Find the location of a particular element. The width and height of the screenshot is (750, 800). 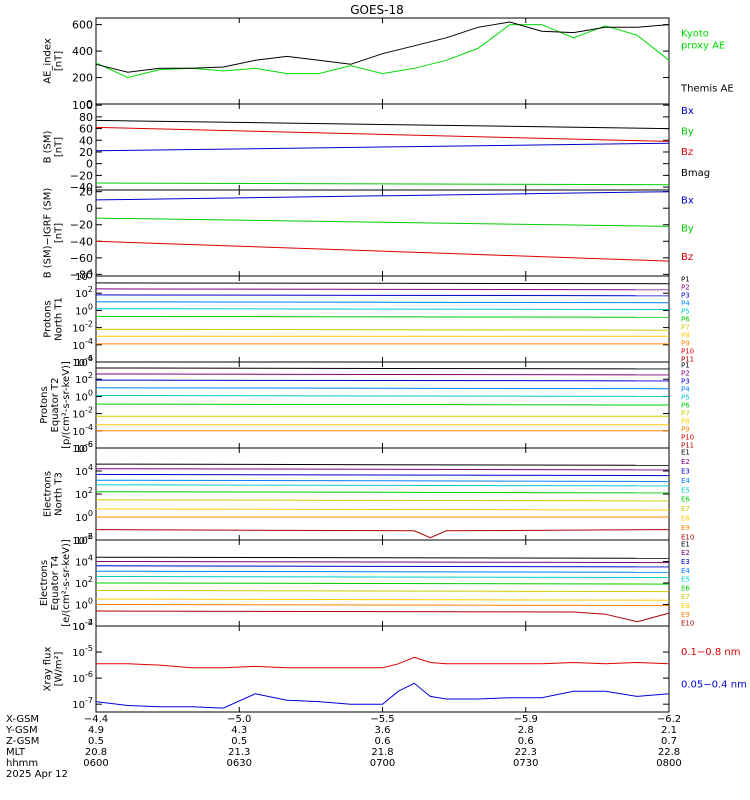

legend-label: P4 is located at coordinates (685, 304).